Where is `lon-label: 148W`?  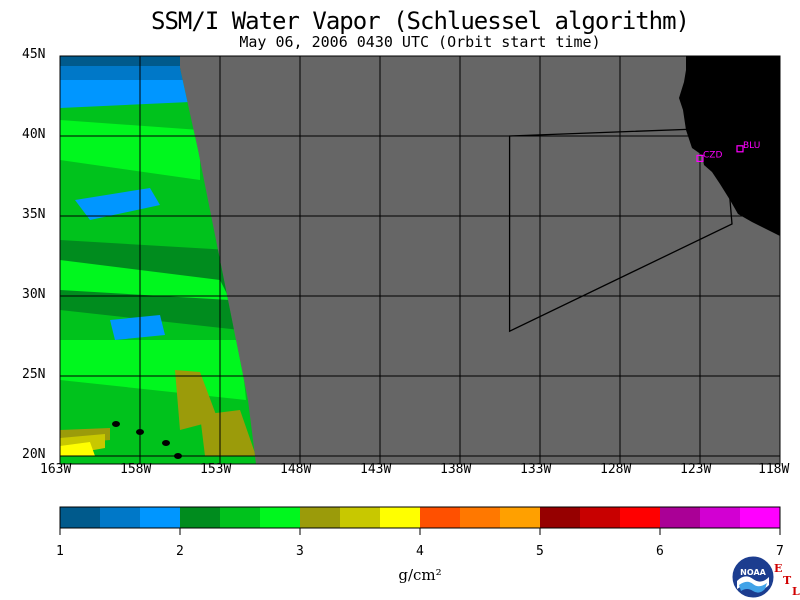 lon-label: 148W is located at coordinates (296, 469).